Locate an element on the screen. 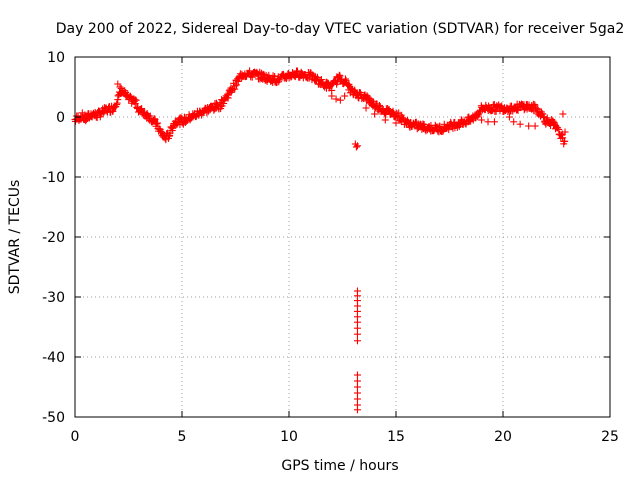 Image resolution: width=640 pixels, height=480 pixels. y-tick-label: -30 is located at coordinates (53, 298).